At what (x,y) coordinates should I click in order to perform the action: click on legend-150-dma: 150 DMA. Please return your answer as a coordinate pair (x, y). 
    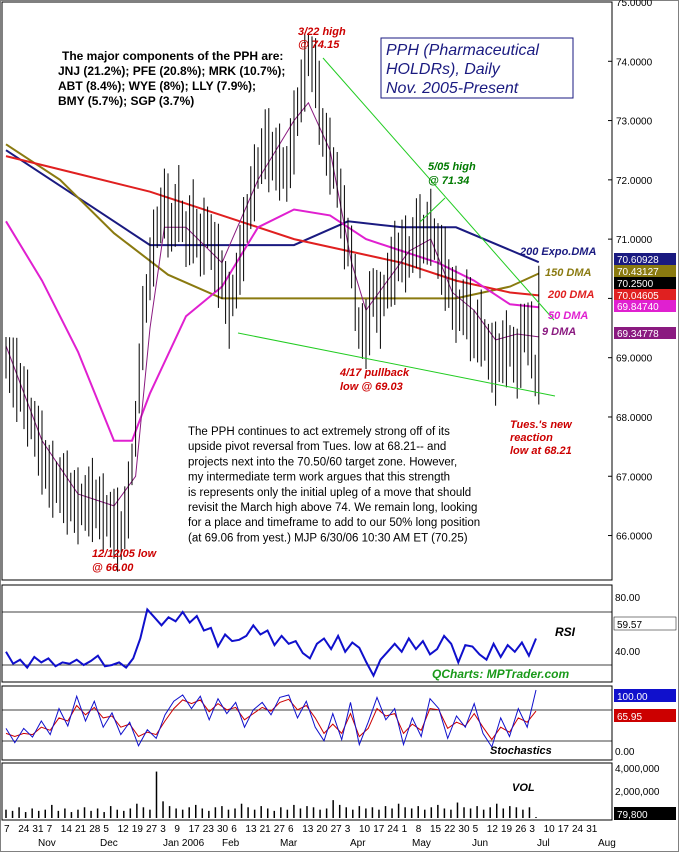
    Looking at the image, I should click on (568, 273).